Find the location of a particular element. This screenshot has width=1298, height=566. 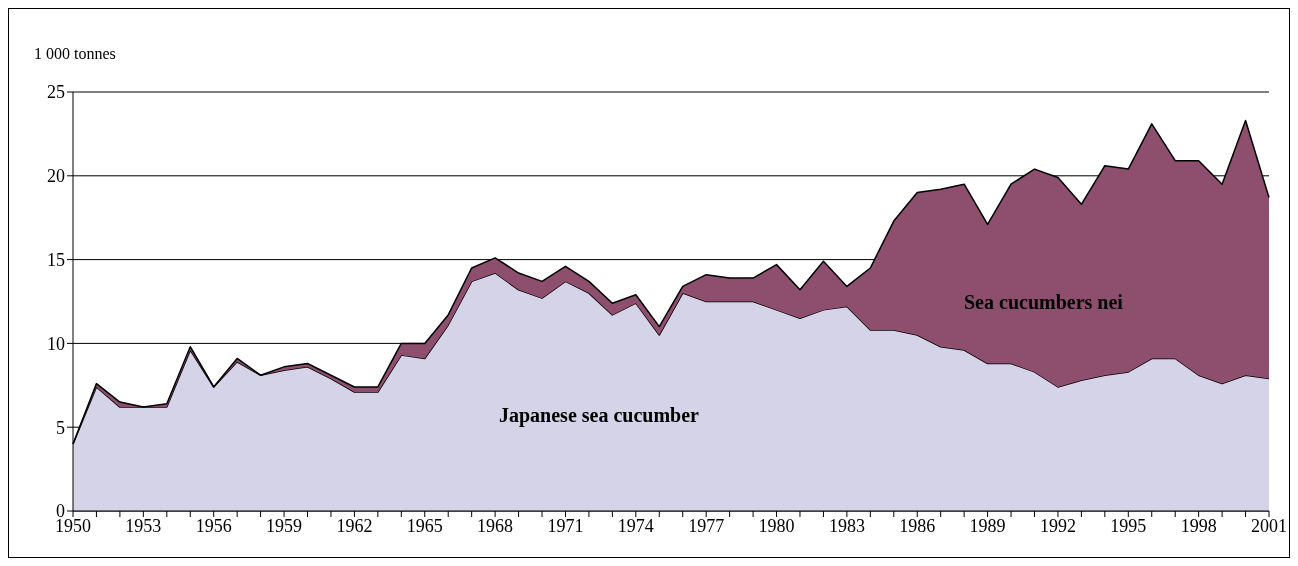

x-tick-label: 1974 is located at coordinates (635, 525).